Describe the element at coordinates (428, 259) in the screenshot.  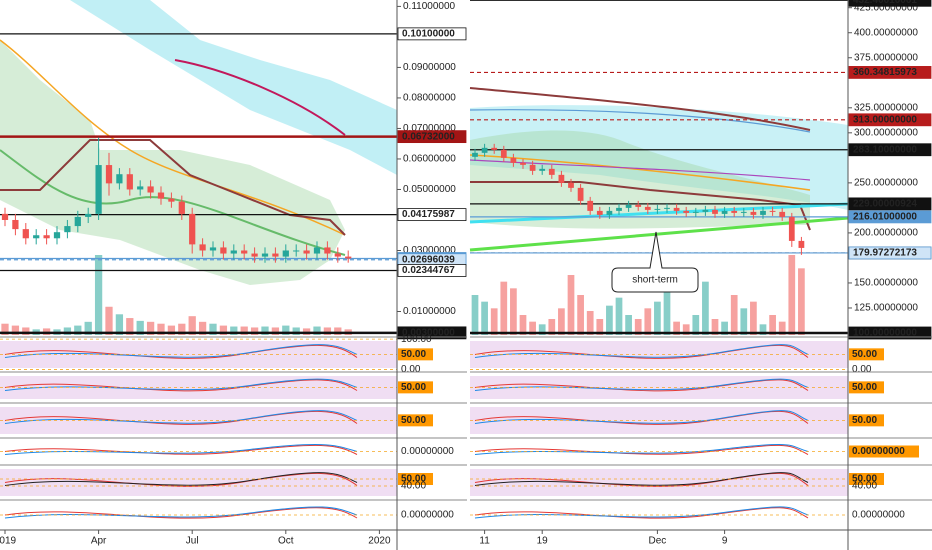
I see `level-label: 0.02696039` at that location.